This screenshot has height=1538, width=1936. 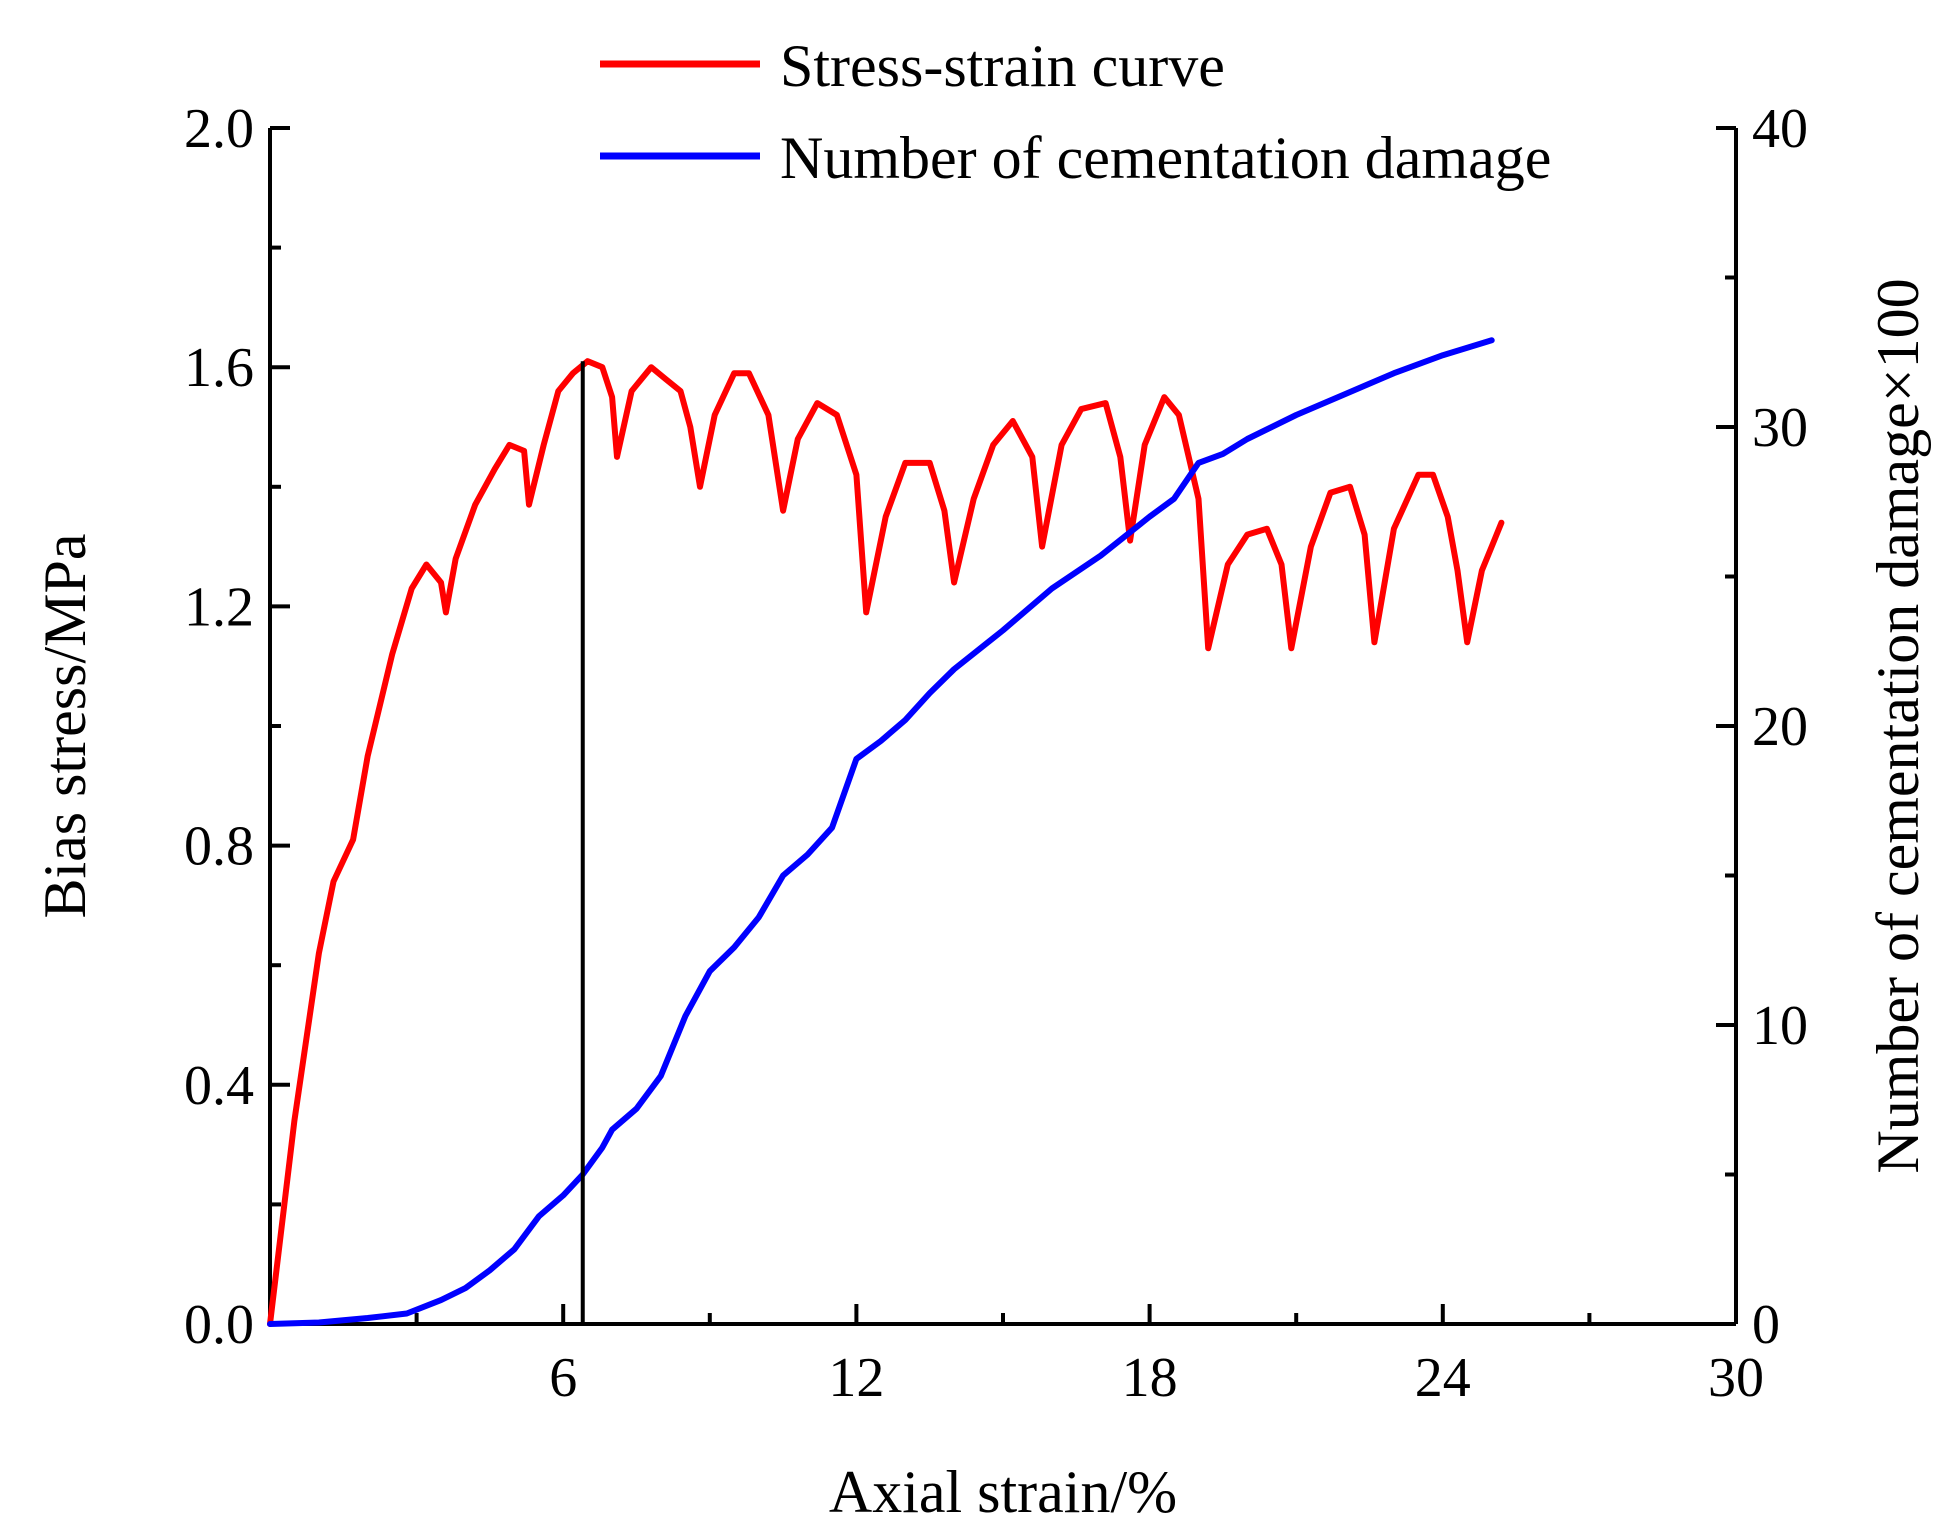 I want to click on y-left-tick-label: 0.4, so click(x=219, y=1086).